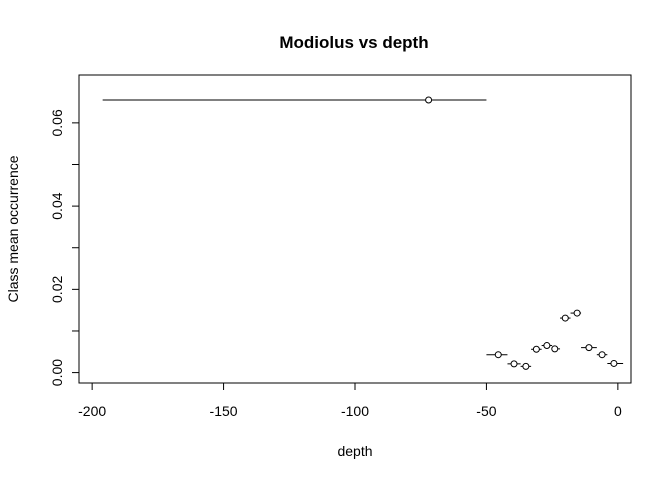 The width and height of the screenshot is (672, 480). What do you see at coordinates (57, 122) in the screenshot?
I see `y-tick-label: 0.06` at bounding box center [57, 122].